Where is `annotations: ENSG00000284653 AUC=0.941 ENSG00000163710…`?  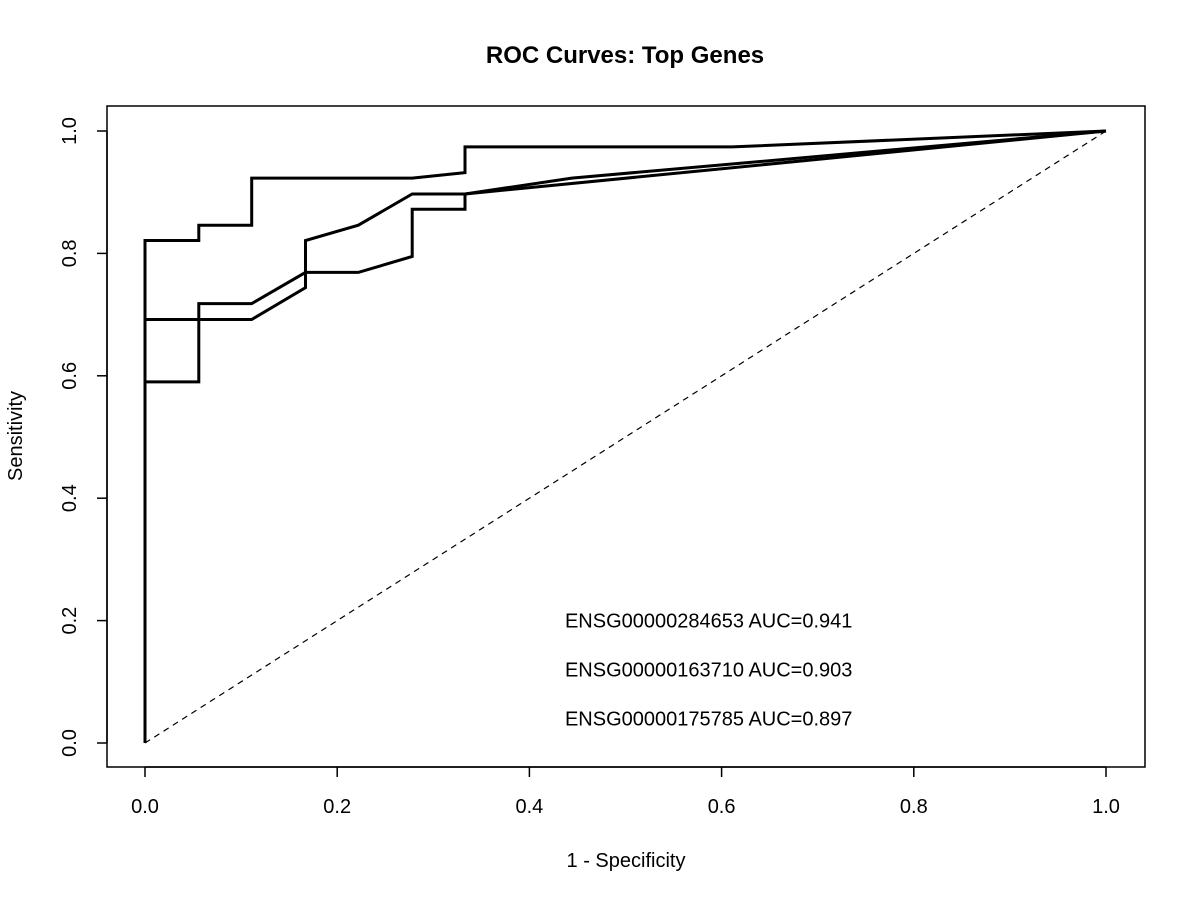
annotations: ENSG00000284653 AUC=0.941 ENSG00000163710… is located at coordinates (708, 671).